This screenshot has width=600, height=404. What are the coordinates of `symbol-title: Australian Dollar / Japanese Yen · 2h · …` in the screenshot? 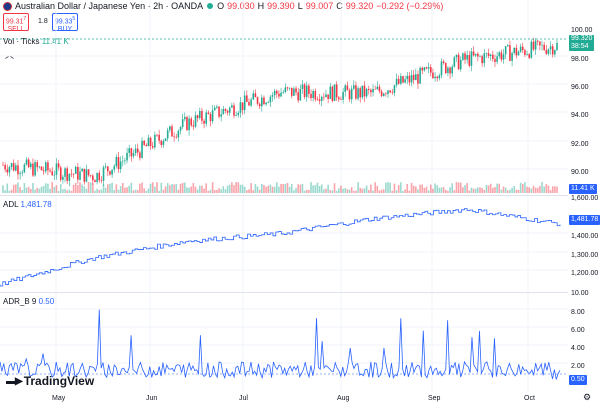 It's located at (109, 6).